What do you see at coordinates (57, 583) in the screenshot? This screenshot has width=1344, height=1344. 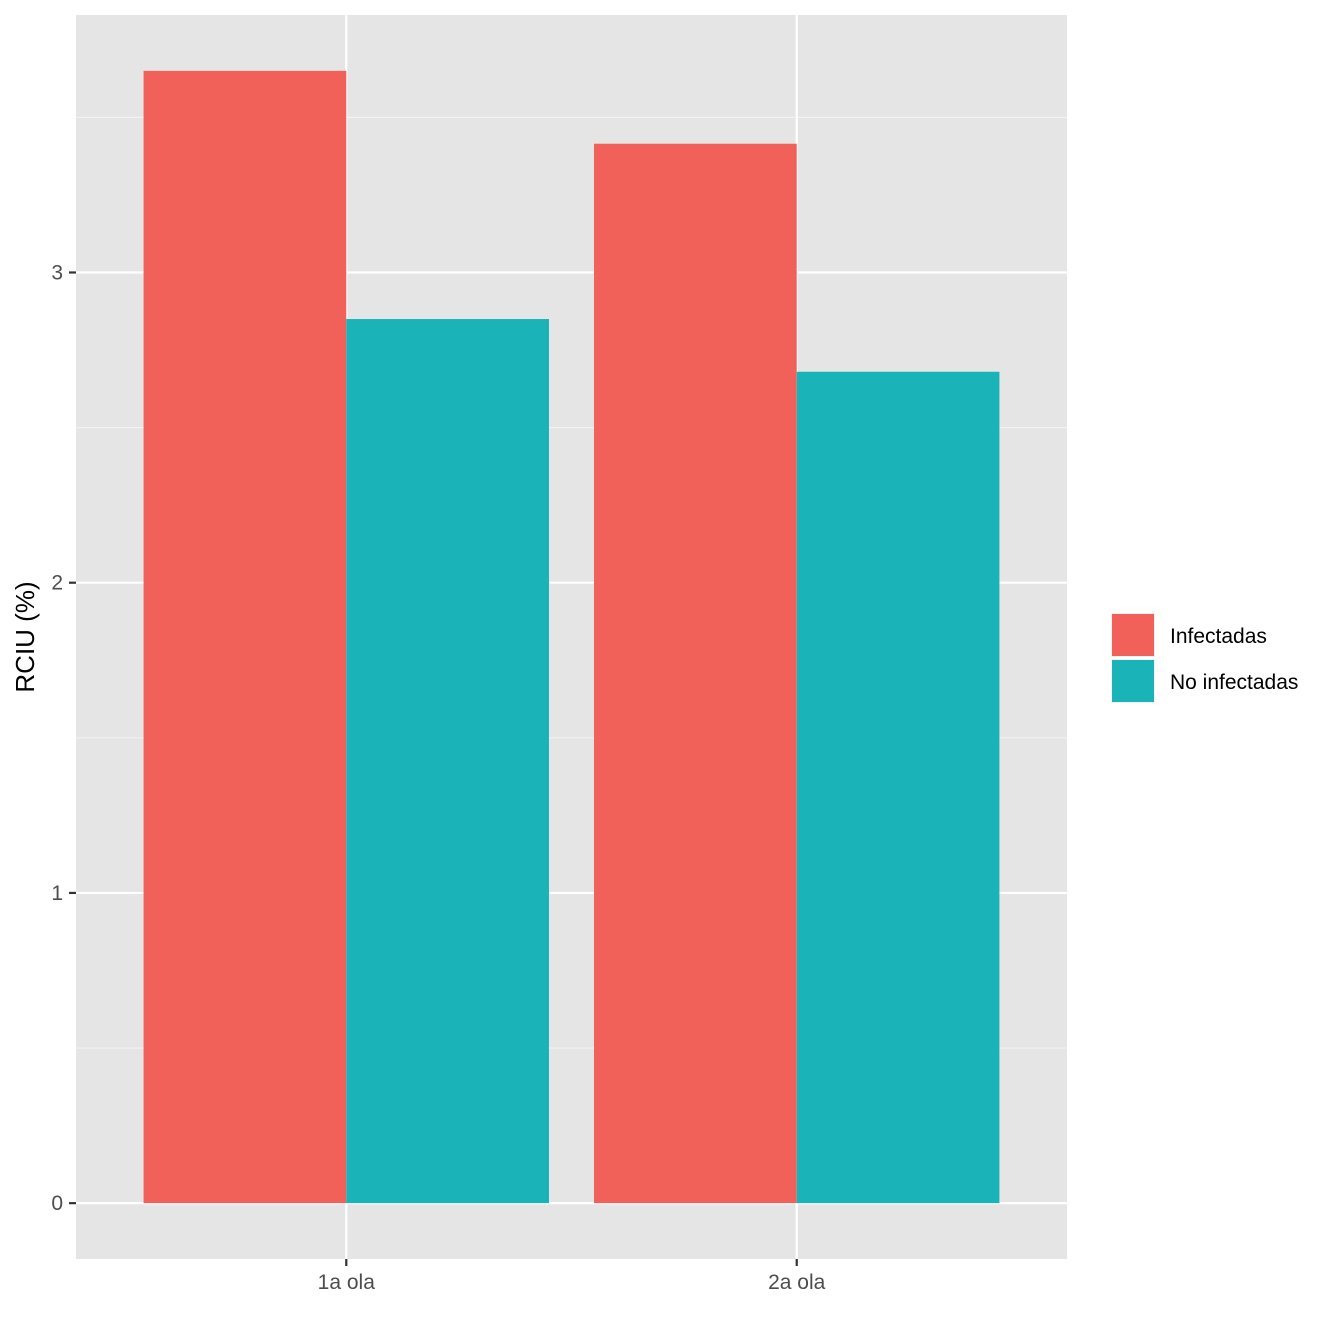 I see `y-tick-label: 2` at bounding box center [57, 583].